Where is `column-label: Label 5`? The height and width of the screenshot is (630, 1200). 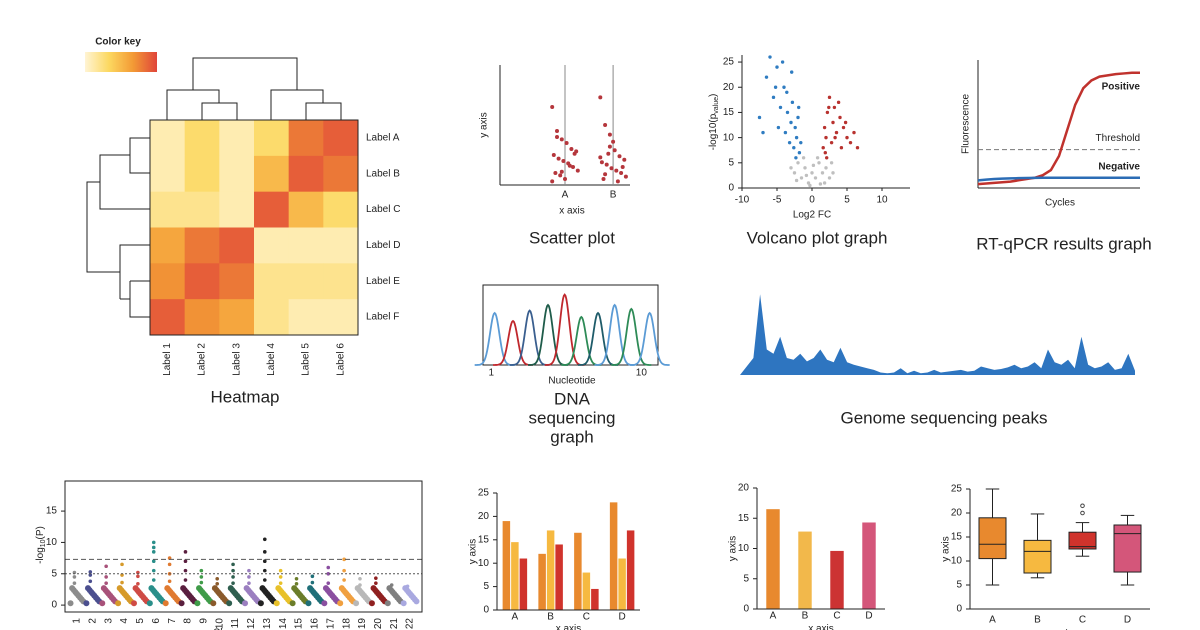 column-label: Label 5 is located at coordinates (306, 359).